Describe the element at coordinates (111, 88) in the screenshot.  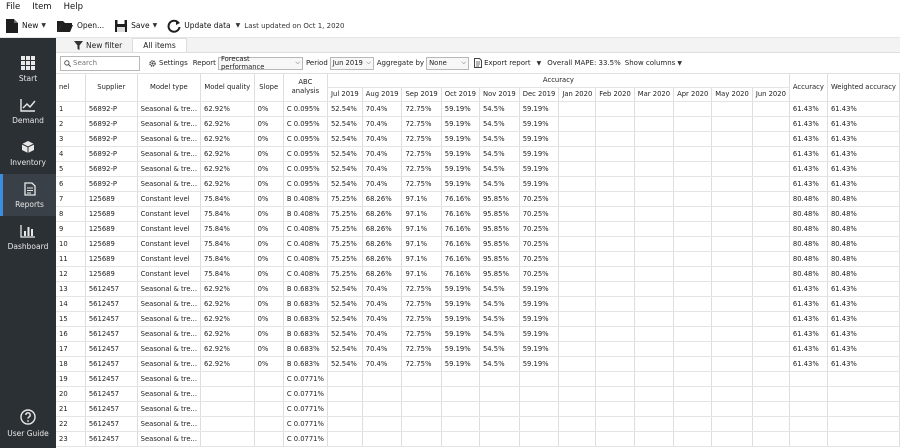
I see `header-supplier: Supplier` at that location.